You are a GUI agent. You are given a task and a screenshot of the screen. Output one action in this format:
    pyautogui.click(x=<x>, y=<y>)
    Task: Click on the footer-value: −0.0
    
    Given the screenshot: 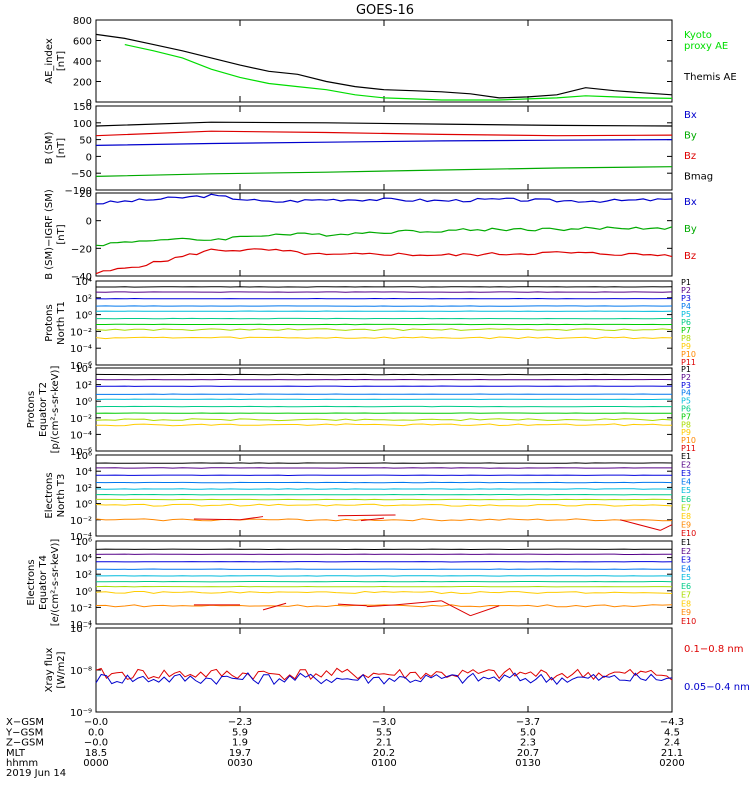 What is the action you would take?
    pyautogui.click(x=96, y=743)
    